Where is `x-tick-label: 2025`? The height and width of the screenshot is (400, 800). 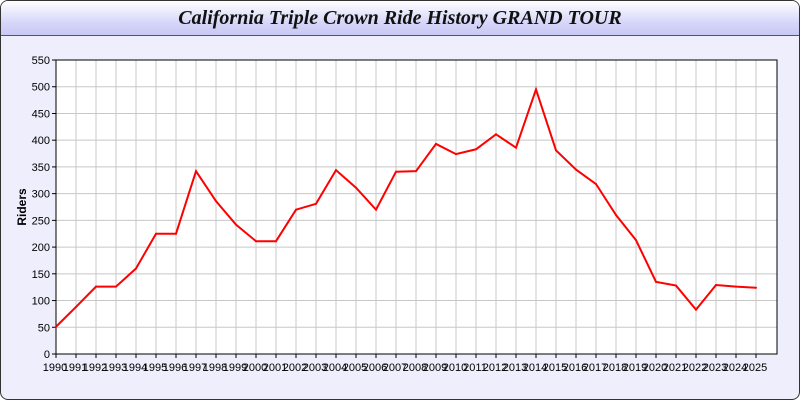
x-tick-label: 2025 is located at coordinates (755, 368).